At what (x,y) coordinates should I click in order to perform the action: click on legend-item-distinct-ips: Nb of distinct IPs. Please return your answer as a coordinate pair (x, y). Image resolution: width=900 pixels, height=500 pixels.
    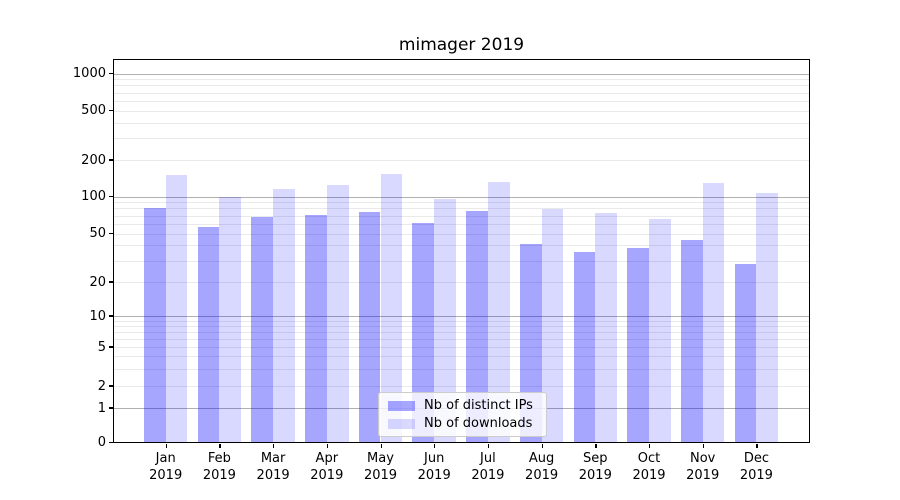
    Looking at the image, I should click on (467, 405).